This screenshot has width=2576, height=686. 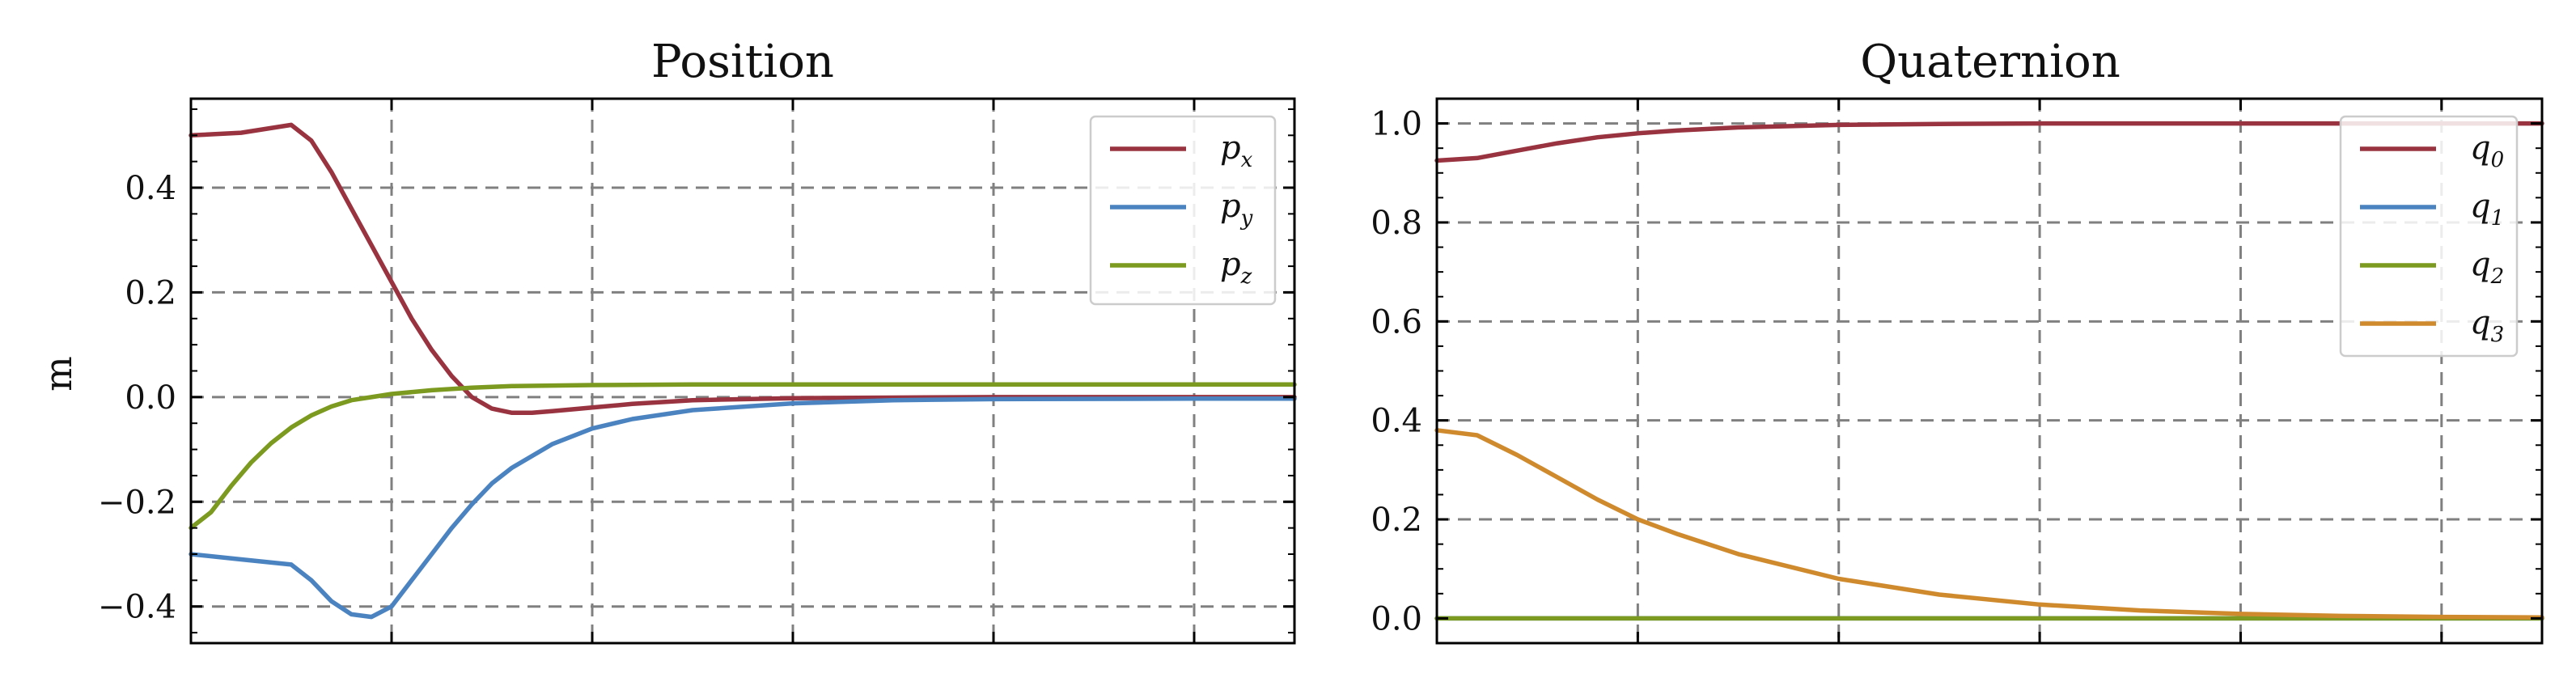 What do you see at coordinates (1396, 223) in the screenshot?
I see `quaternion-ytick-label-4: 0.8` at bounding box center [1396, 223].